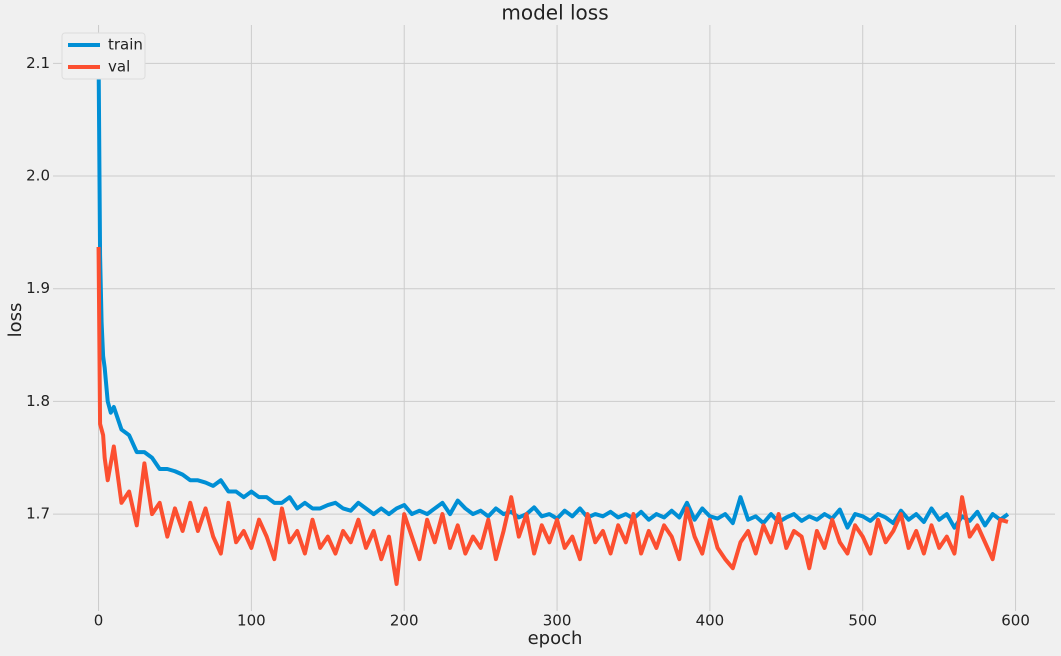 This screenshot has width=1061, height=656. I want to click on legend-label: train, so click(125, 45).